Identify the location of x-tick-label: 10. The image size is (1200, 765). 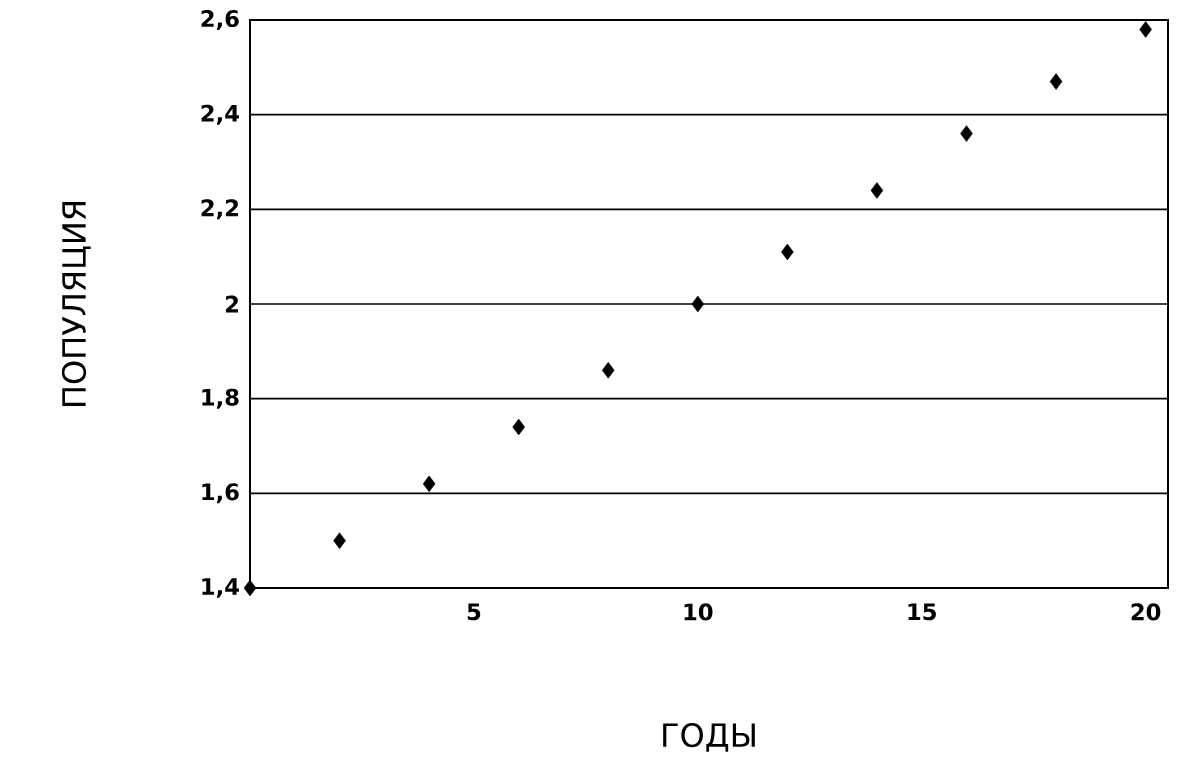
(698, 612).